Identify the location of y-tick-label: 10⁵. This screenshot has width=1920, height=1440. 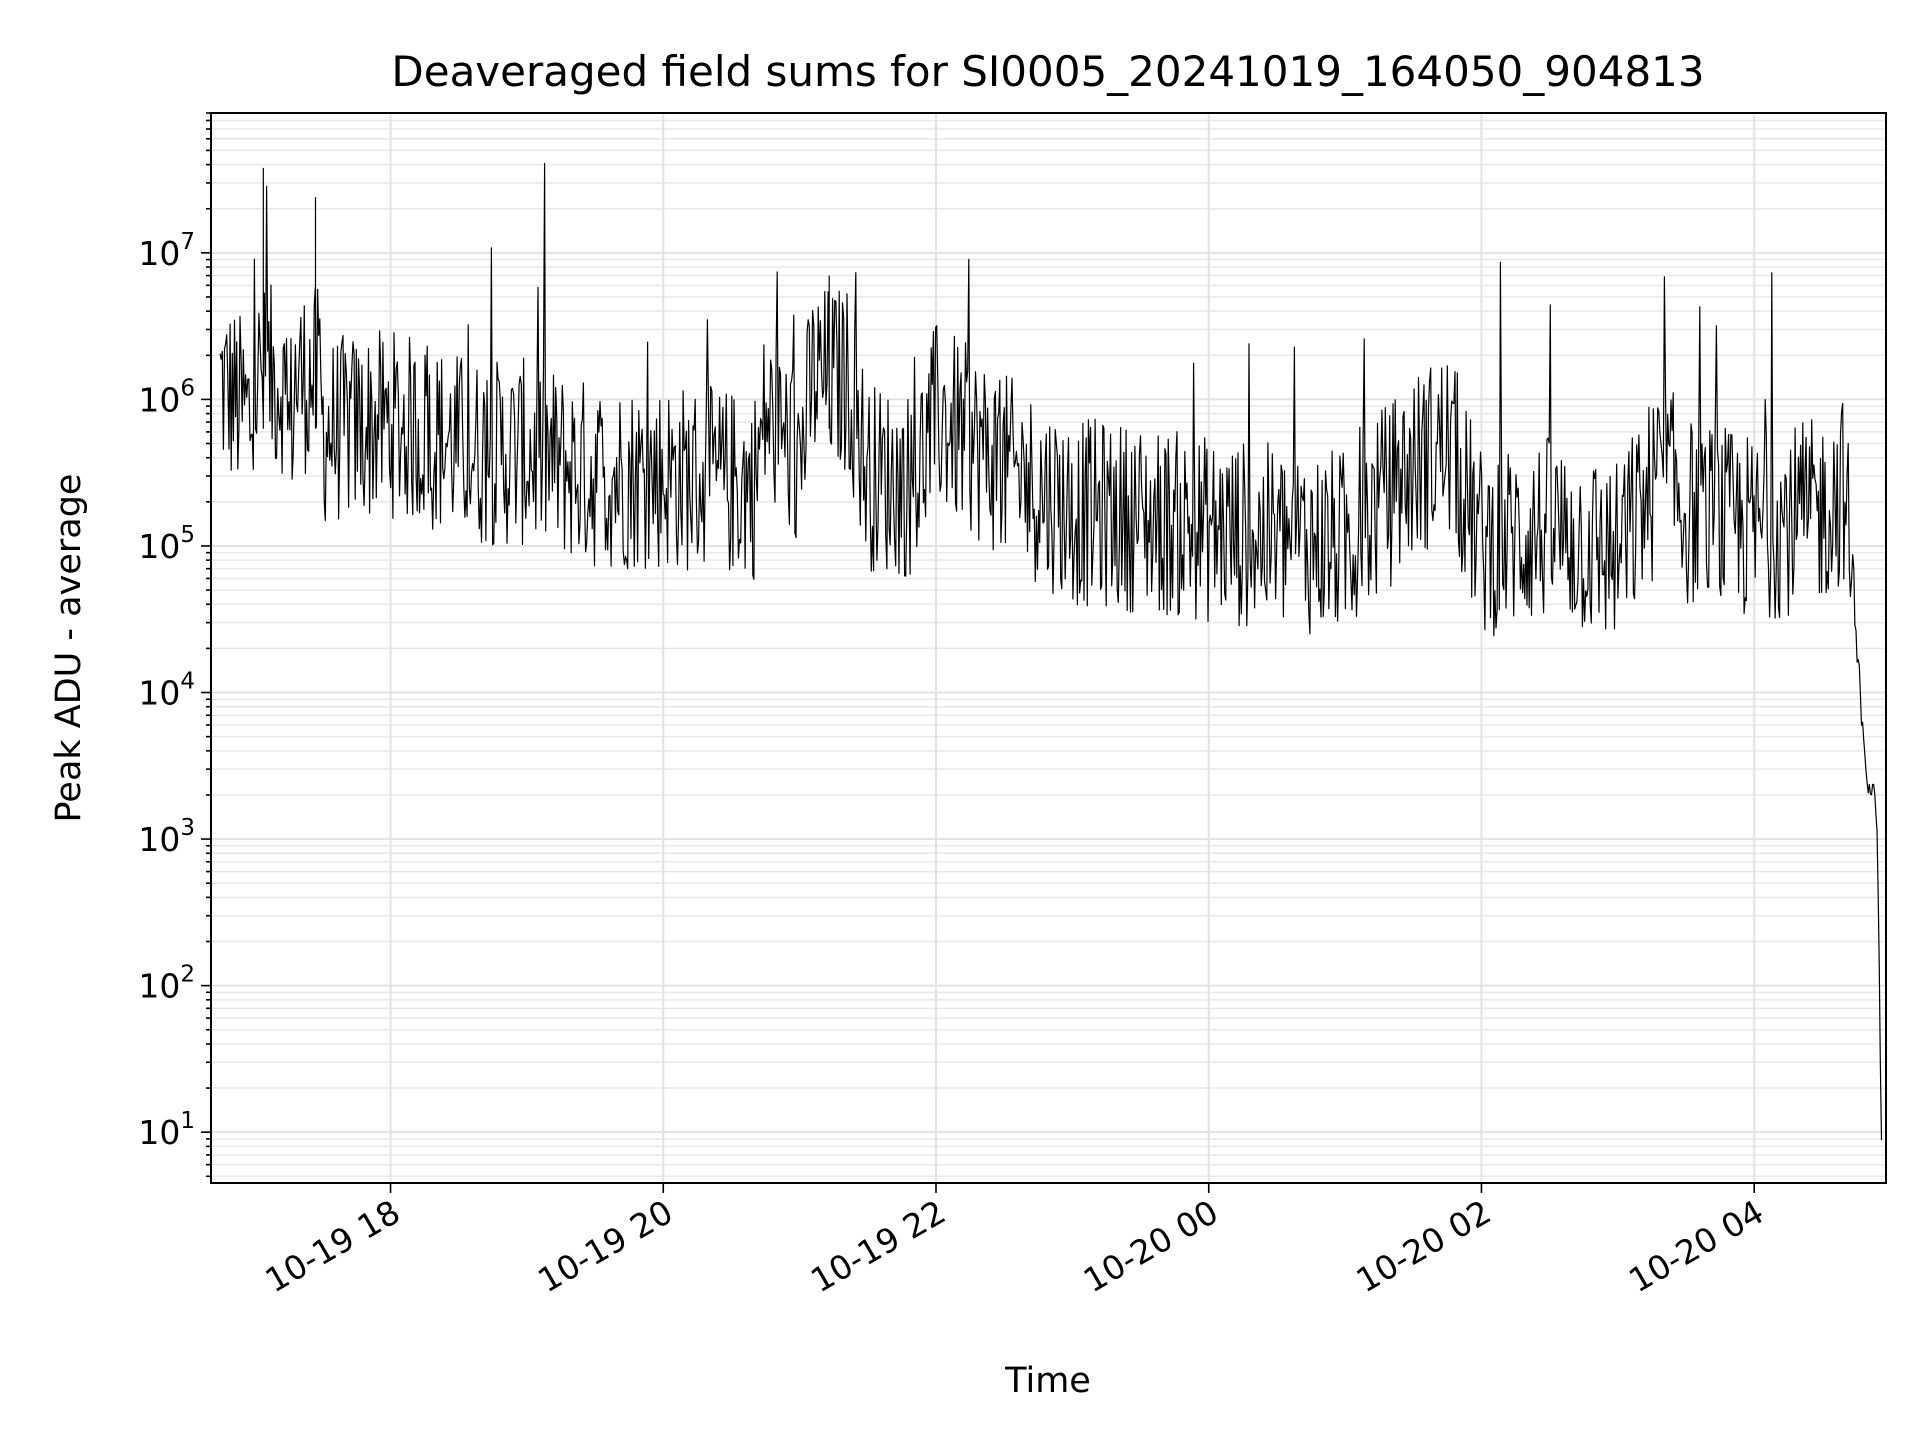
(166, 544).